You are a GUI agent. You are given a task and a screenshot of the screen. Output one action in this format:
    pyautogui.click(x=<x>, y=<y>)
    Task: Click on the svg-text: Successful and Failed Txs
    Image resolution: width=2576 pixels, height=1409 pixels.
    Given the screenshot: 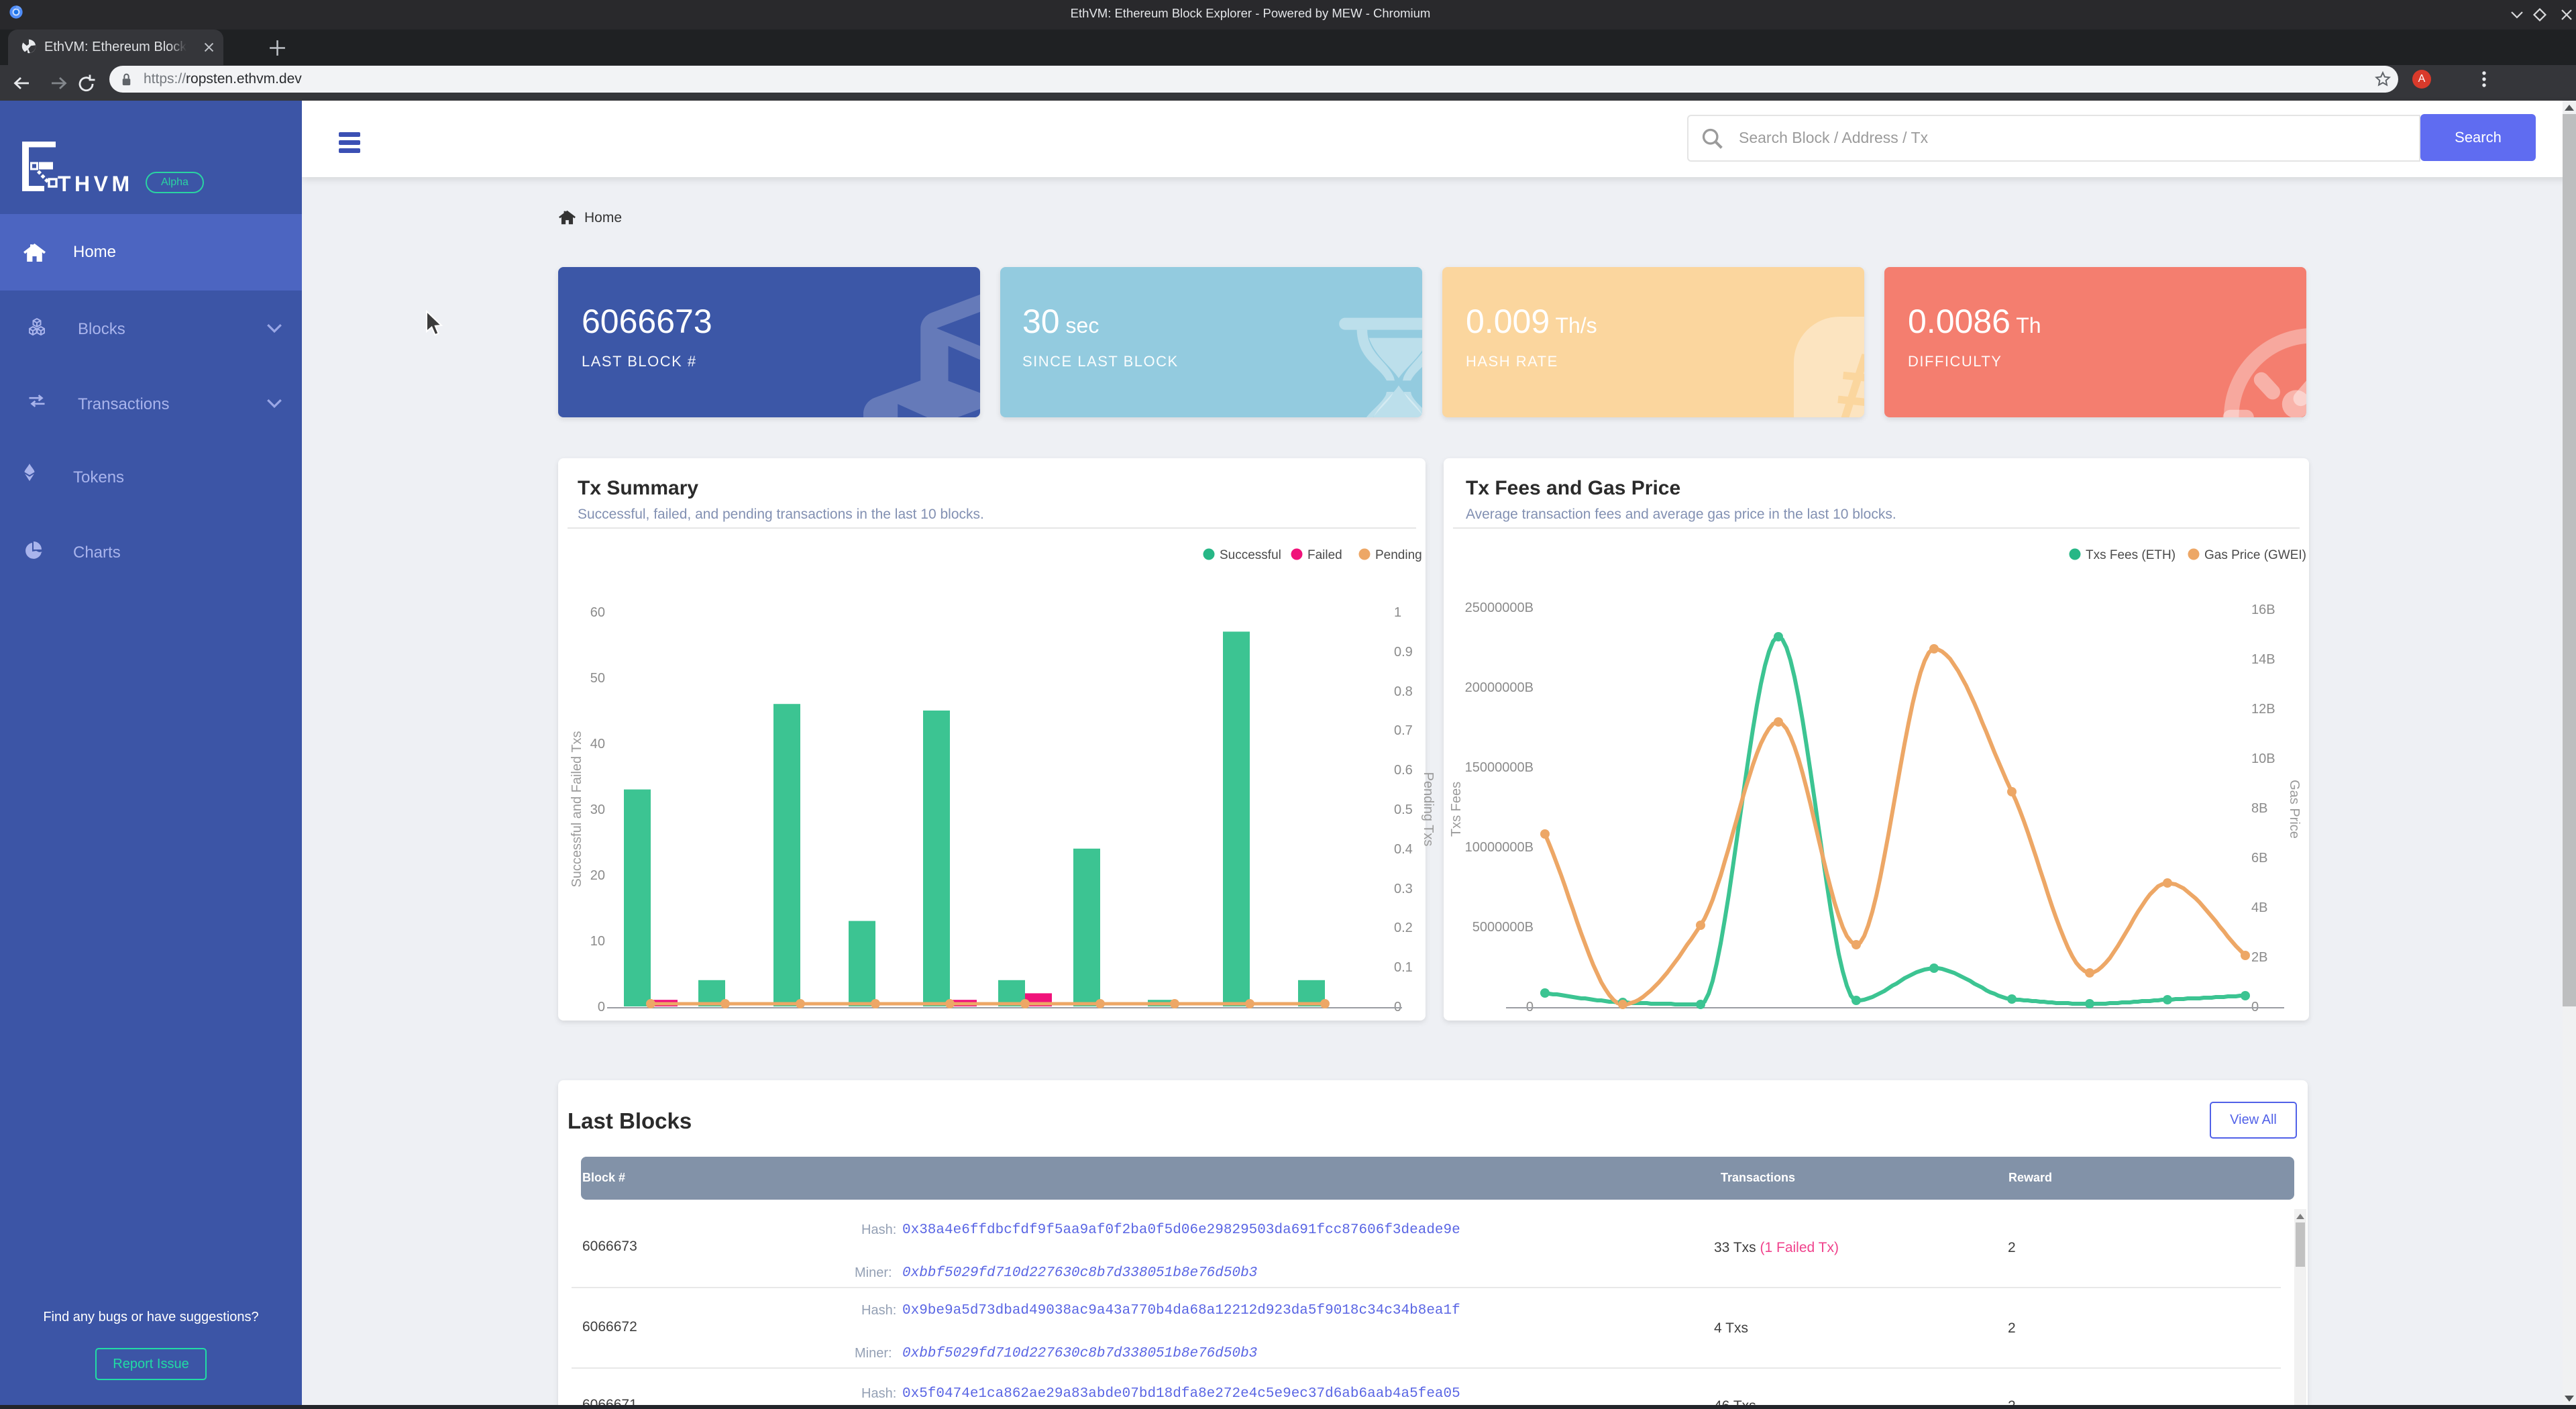 What is the action you would take?
    pyautogui.click(x=577, y=809)
    